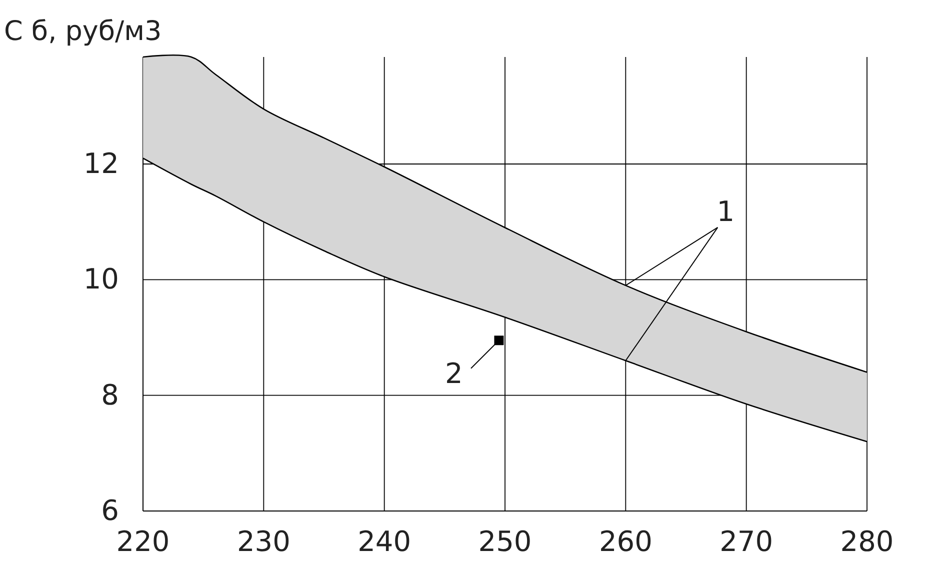  I want to click on x-tick-label: 230, so click(263, 541).